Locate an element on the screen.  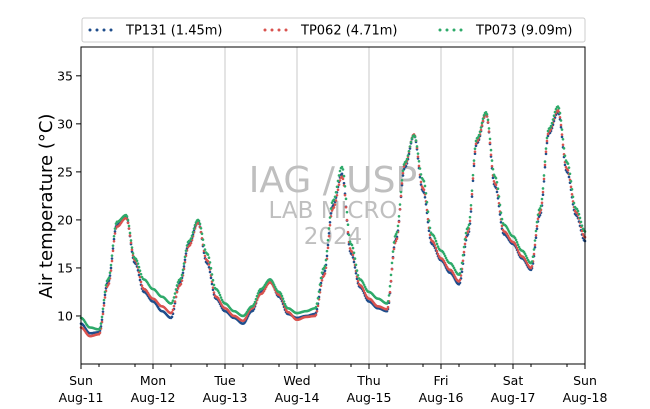
x-tick-label-day: Sat is located at coordinates (513, 380).